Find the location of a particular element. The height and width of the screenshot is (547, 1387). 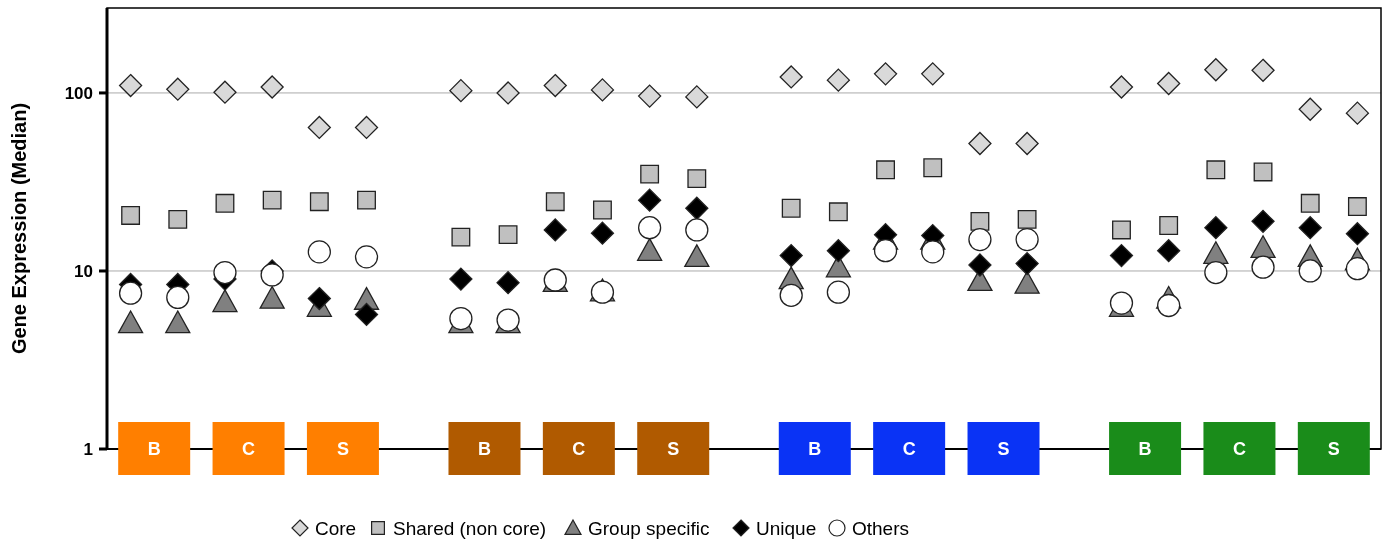

y-tick-label: 100 is located at coordinates (78, 93).